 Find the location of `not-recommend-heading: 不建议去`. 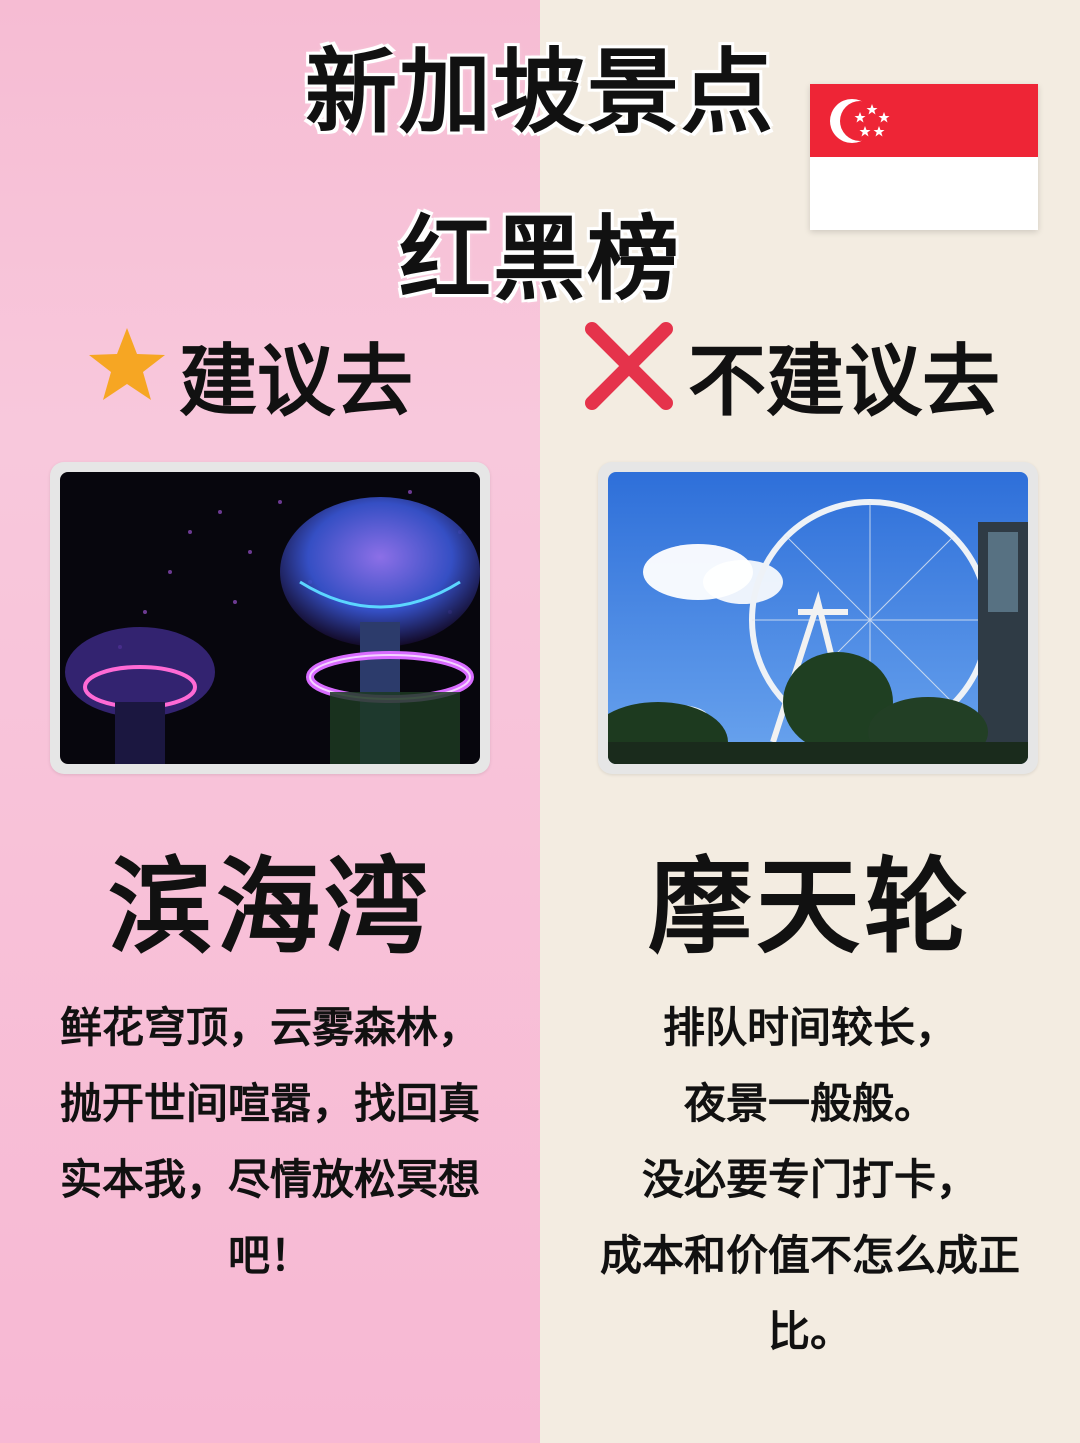

not-recommend-heading: 不建议去 is located at coordinates (790, 374).